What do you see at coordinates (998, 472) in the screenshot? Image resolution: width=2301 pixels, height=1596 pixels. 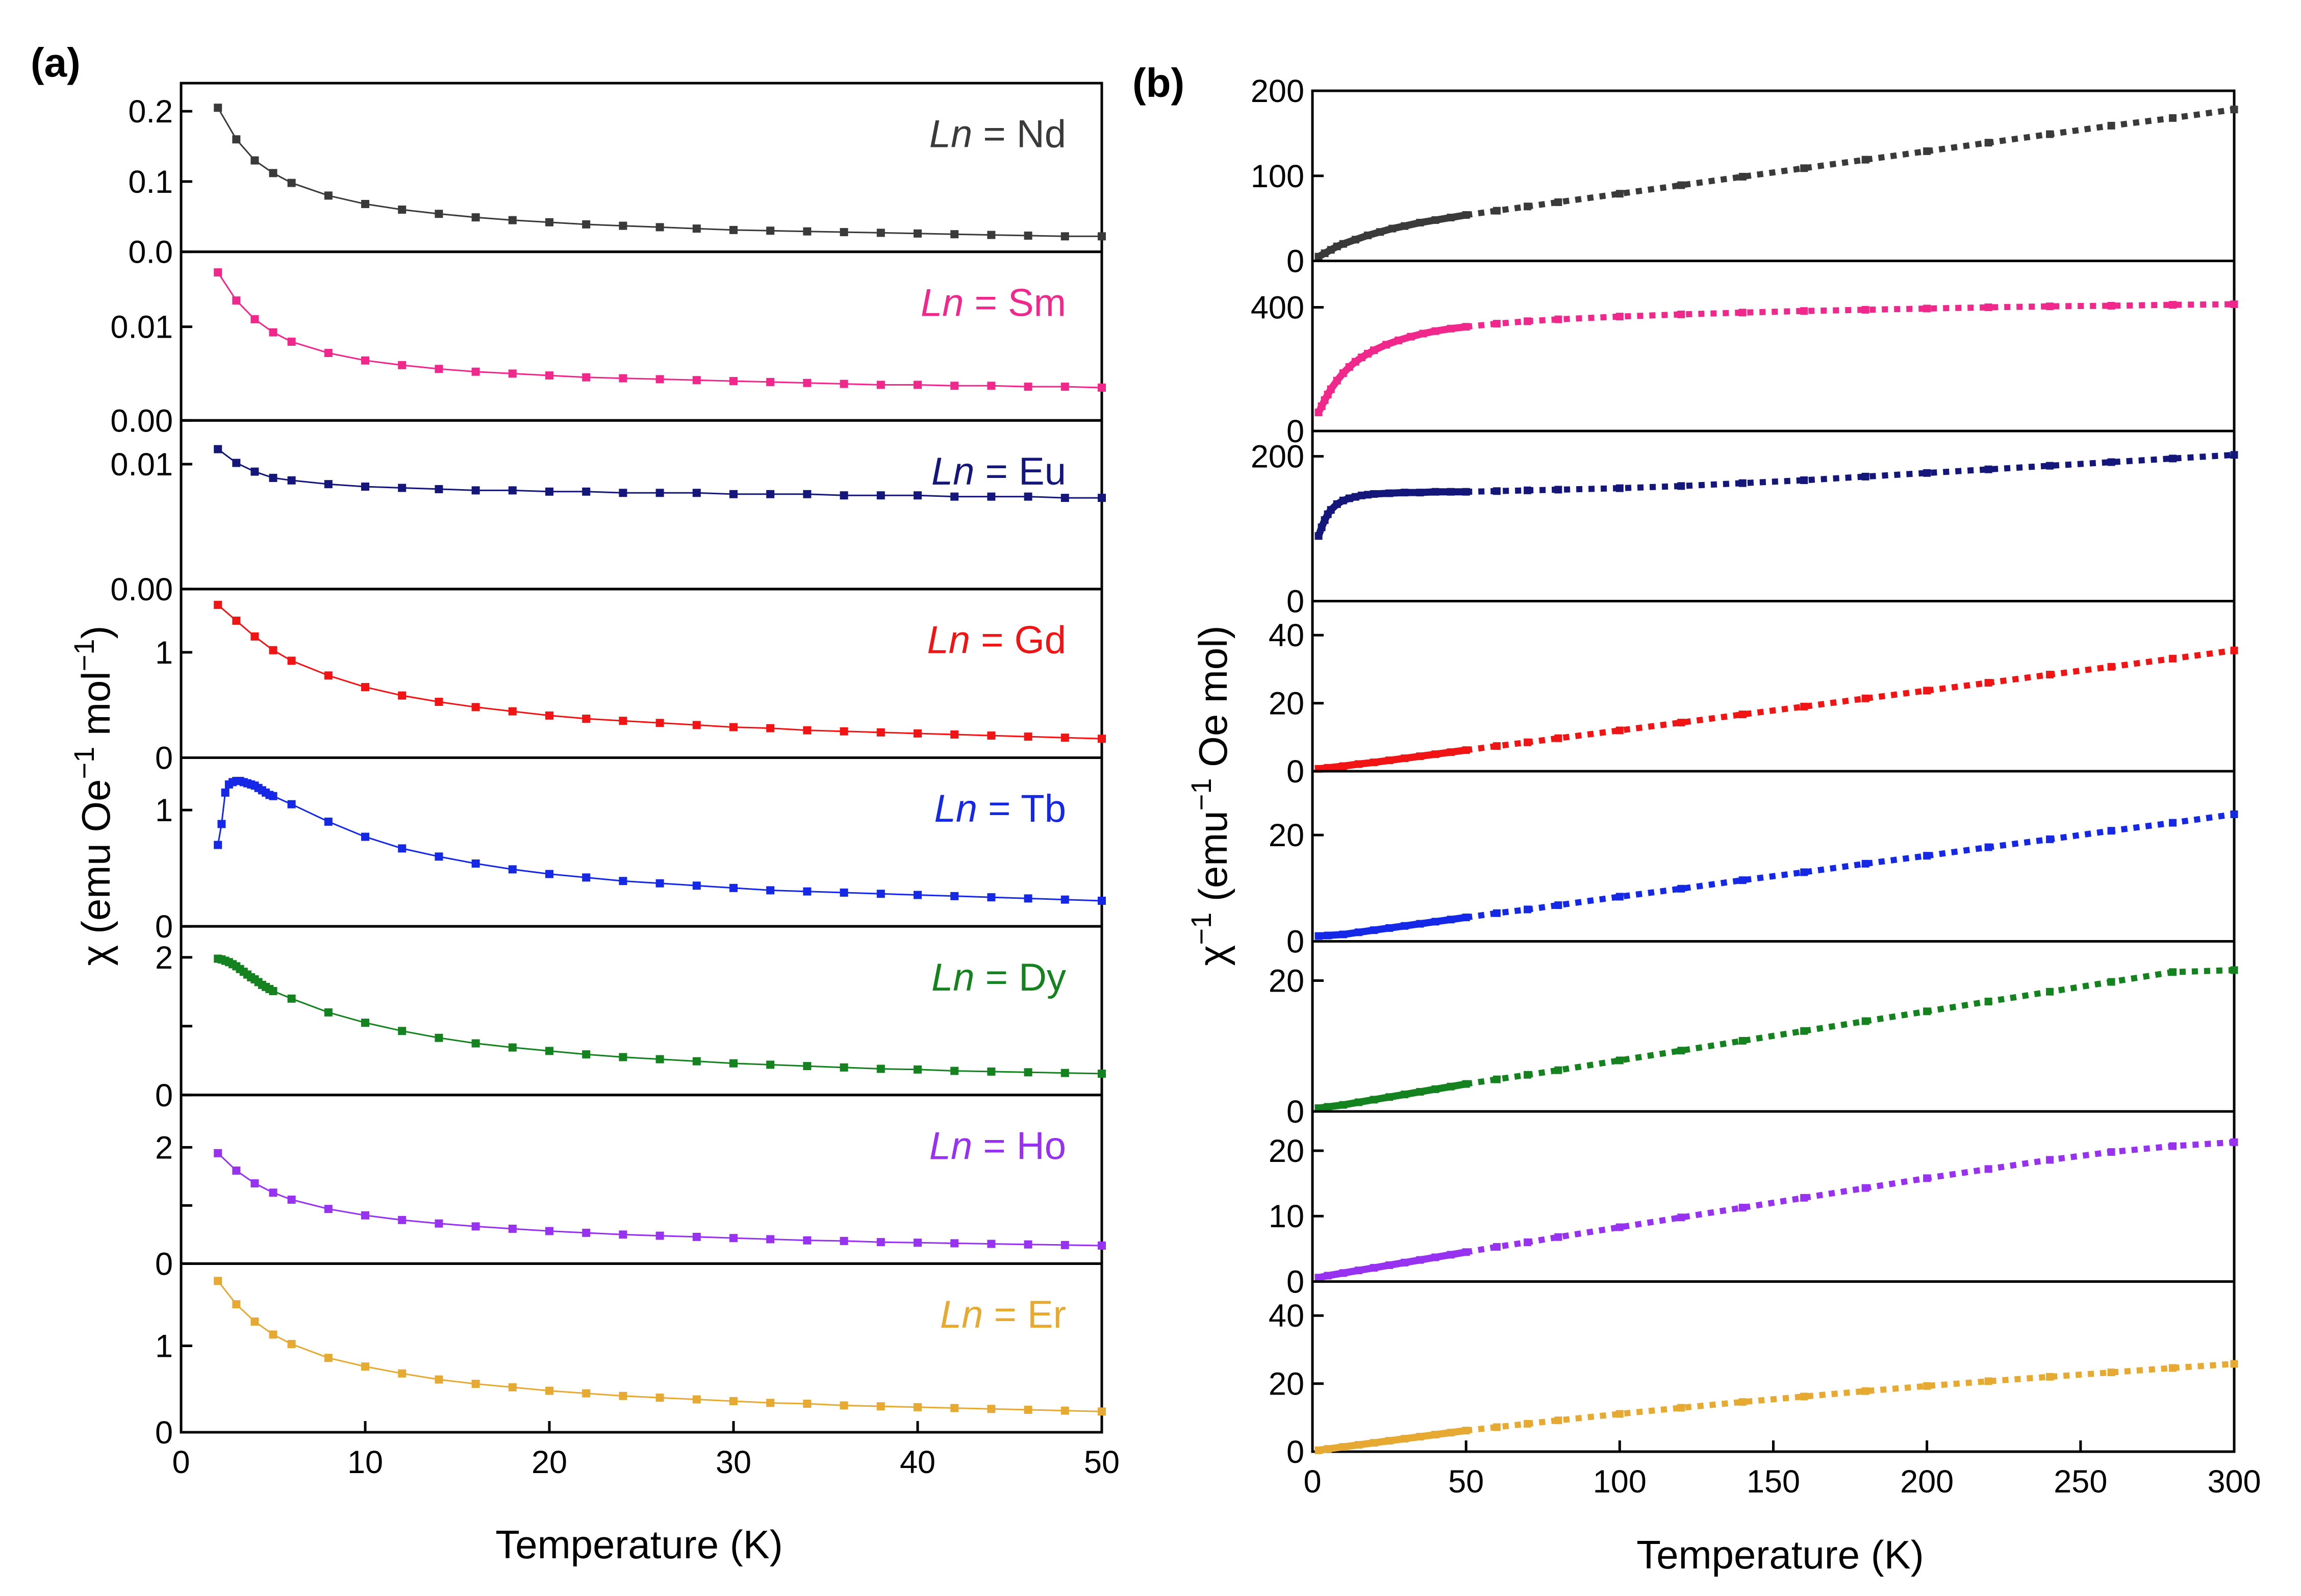 I see `series-label: Ln = Eu` at bounding box center [998, 472].